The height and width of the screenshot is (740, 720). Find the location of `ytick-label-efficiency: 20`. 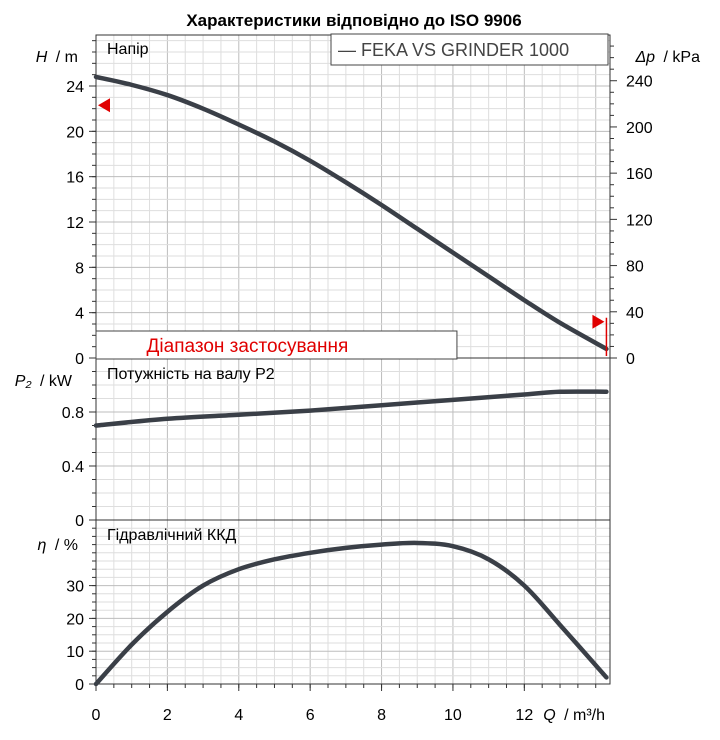

ytick-label-efficiency: 20 is located at coordinates (75, 619).